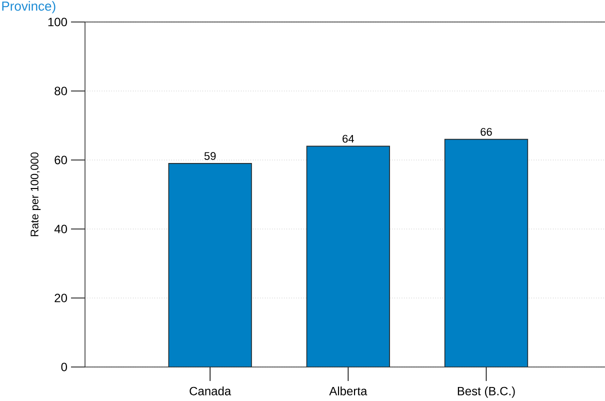  What do you see at coordinates (210, 156) in the screenshot?
I see `data-label: 59` at bounding box center [210, 156].